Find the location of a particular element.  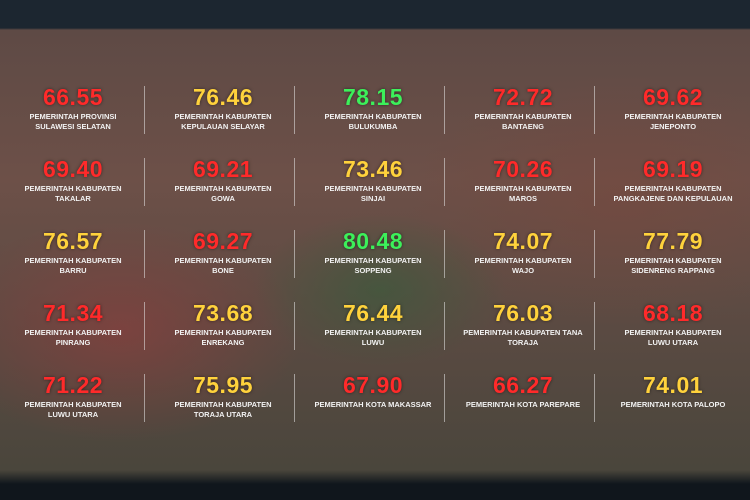

region-label: PEMERINTAH KOTA MAKASSAR is located at coordinates (373, 404).